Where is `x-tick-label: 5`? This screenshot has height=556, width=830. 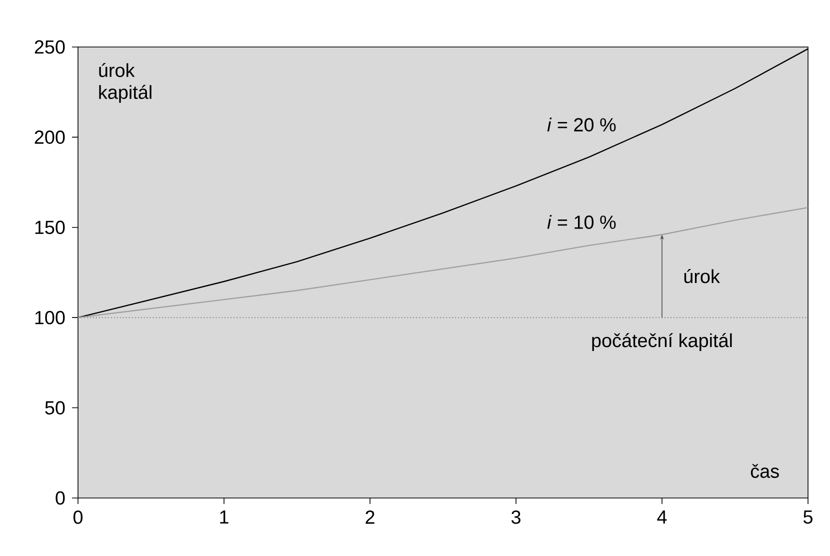
x-tick-label: 5 is located at coordinates (807, 517).